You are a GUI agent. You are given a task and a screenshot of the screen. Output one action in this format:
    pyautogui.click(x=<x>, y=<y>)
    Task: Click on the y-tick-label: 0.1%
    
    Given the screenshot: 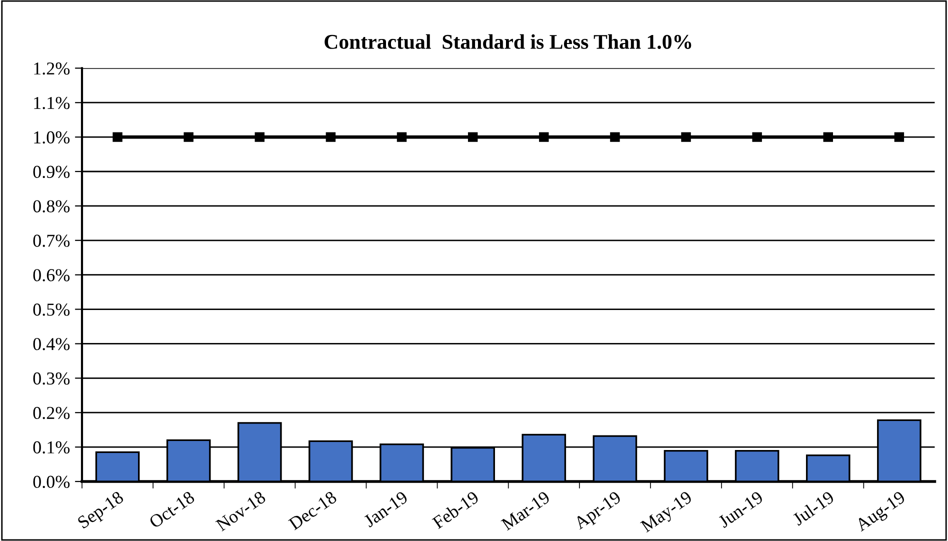 What is the action you would take?
    pyautogui.click(x=51, y=447)
    